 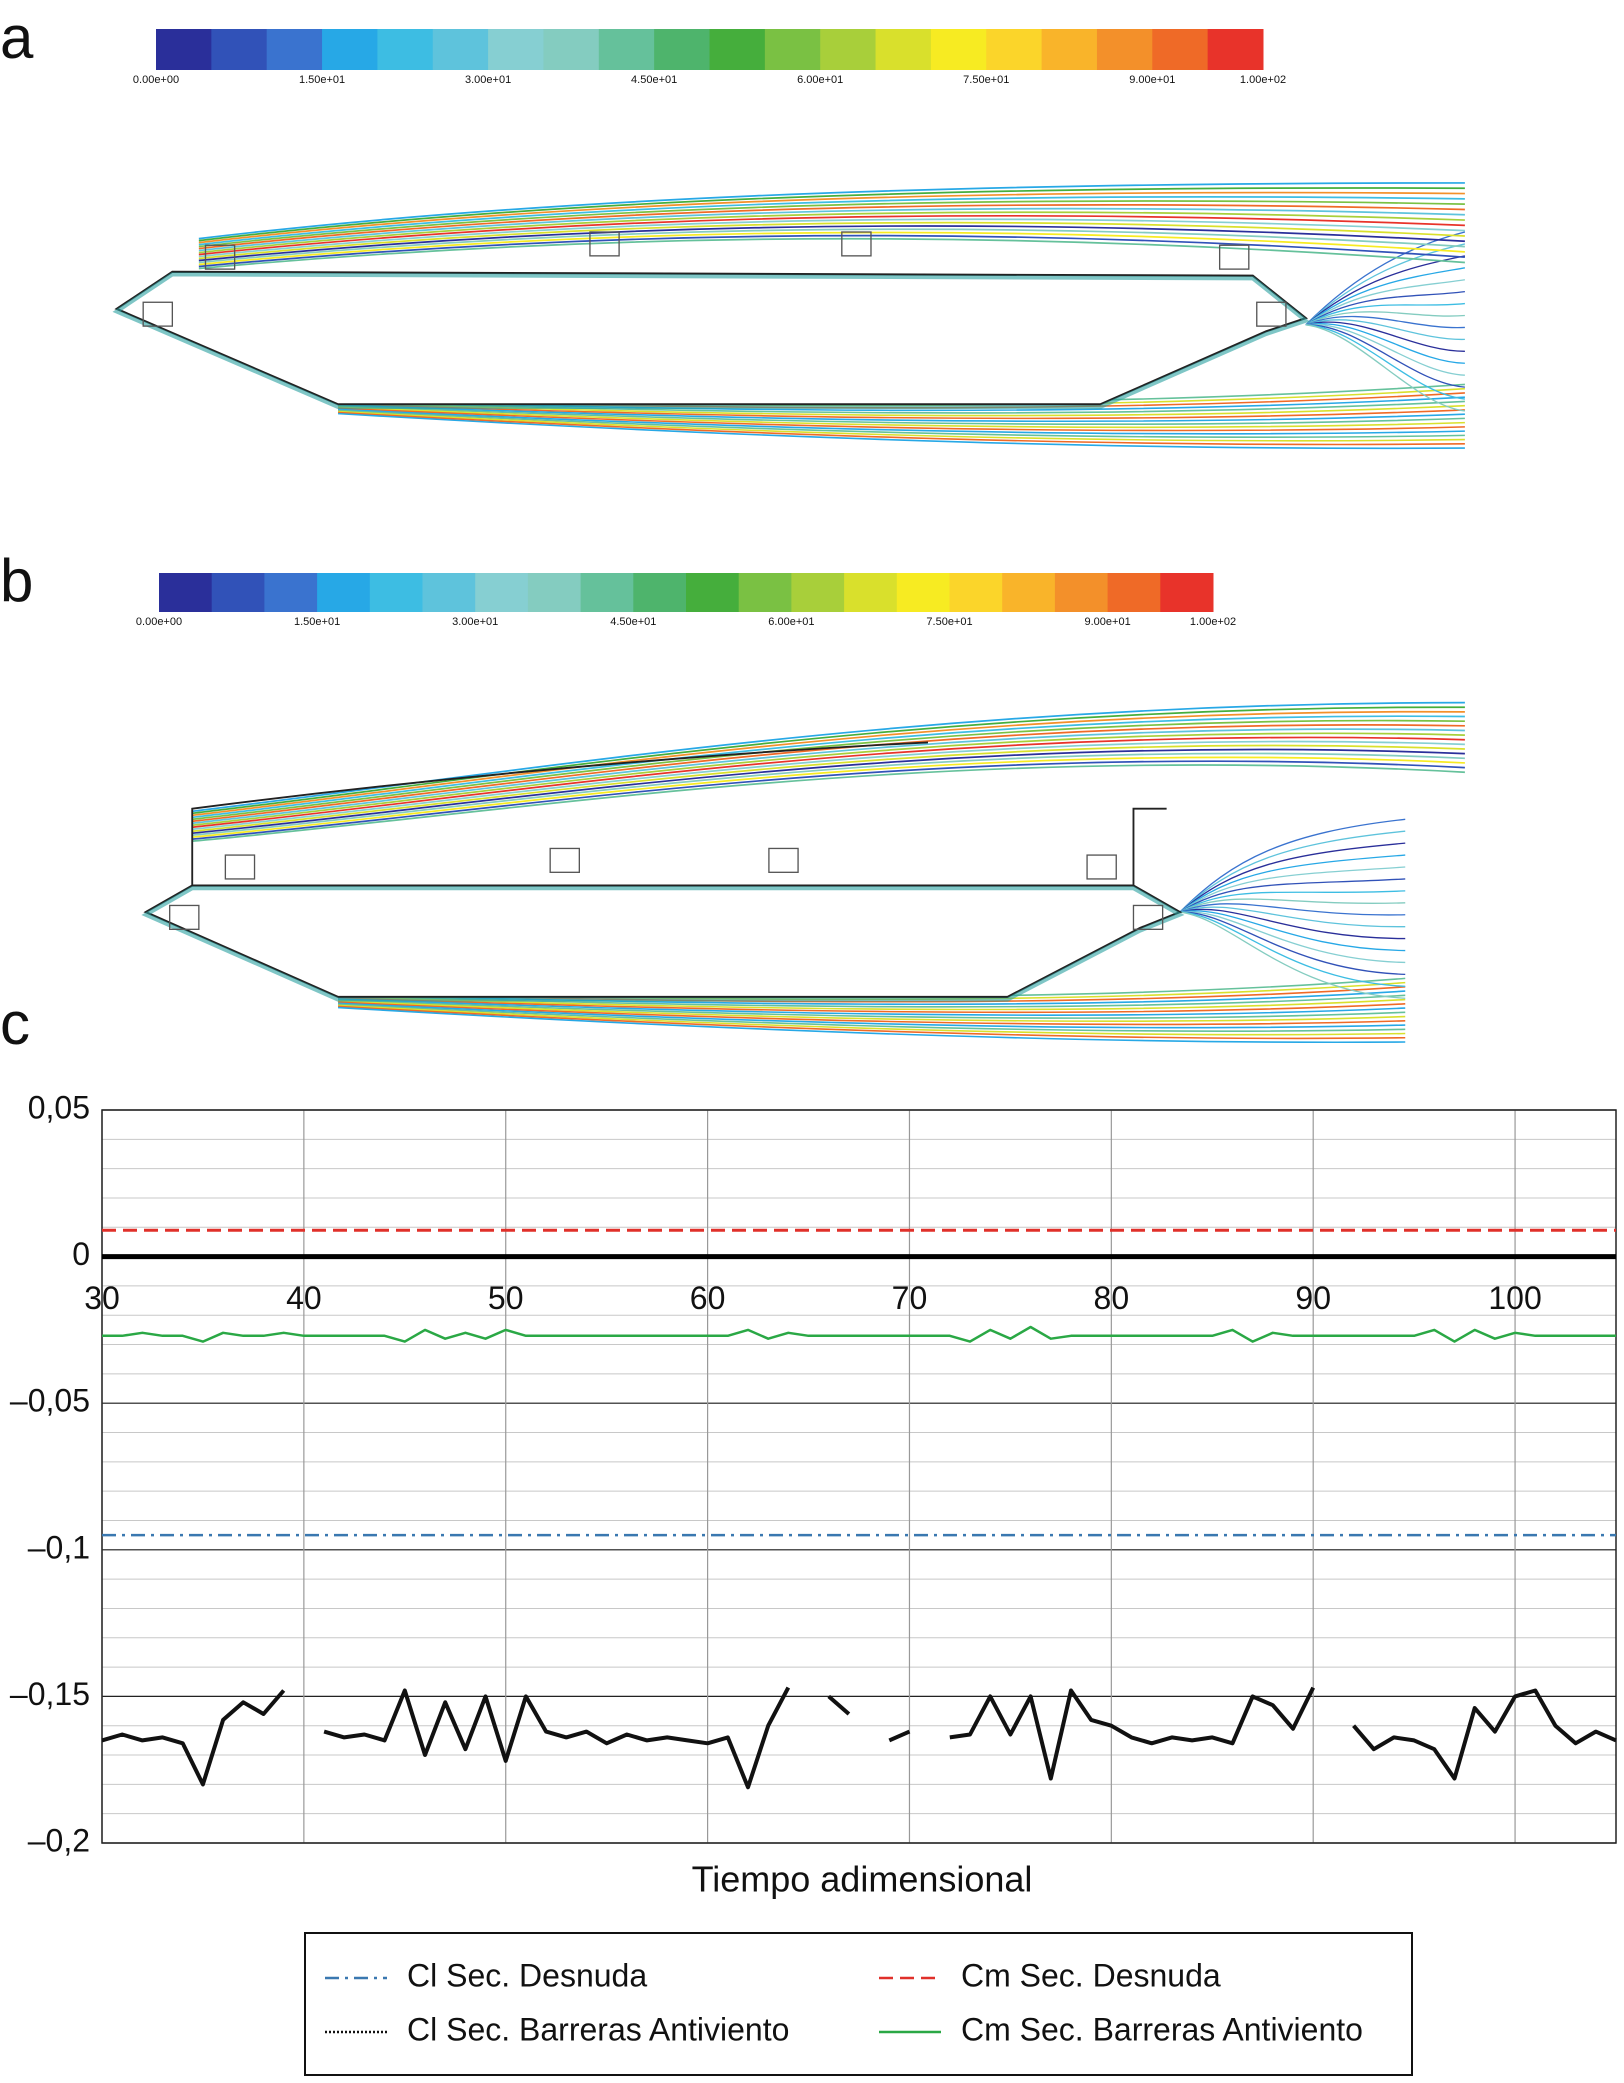 What do you see at coordinates (1514, 1298) in the screenshot?
I see `x-tick-label: 100` at bounding box center [1514, 1298].